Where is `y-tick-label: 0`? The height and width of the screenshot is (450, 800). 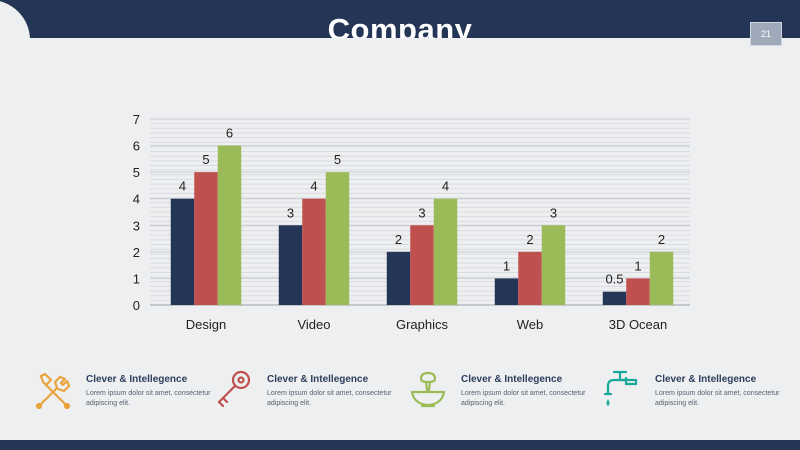 y-tick-label: 0 is located at coordinates (136, 305).